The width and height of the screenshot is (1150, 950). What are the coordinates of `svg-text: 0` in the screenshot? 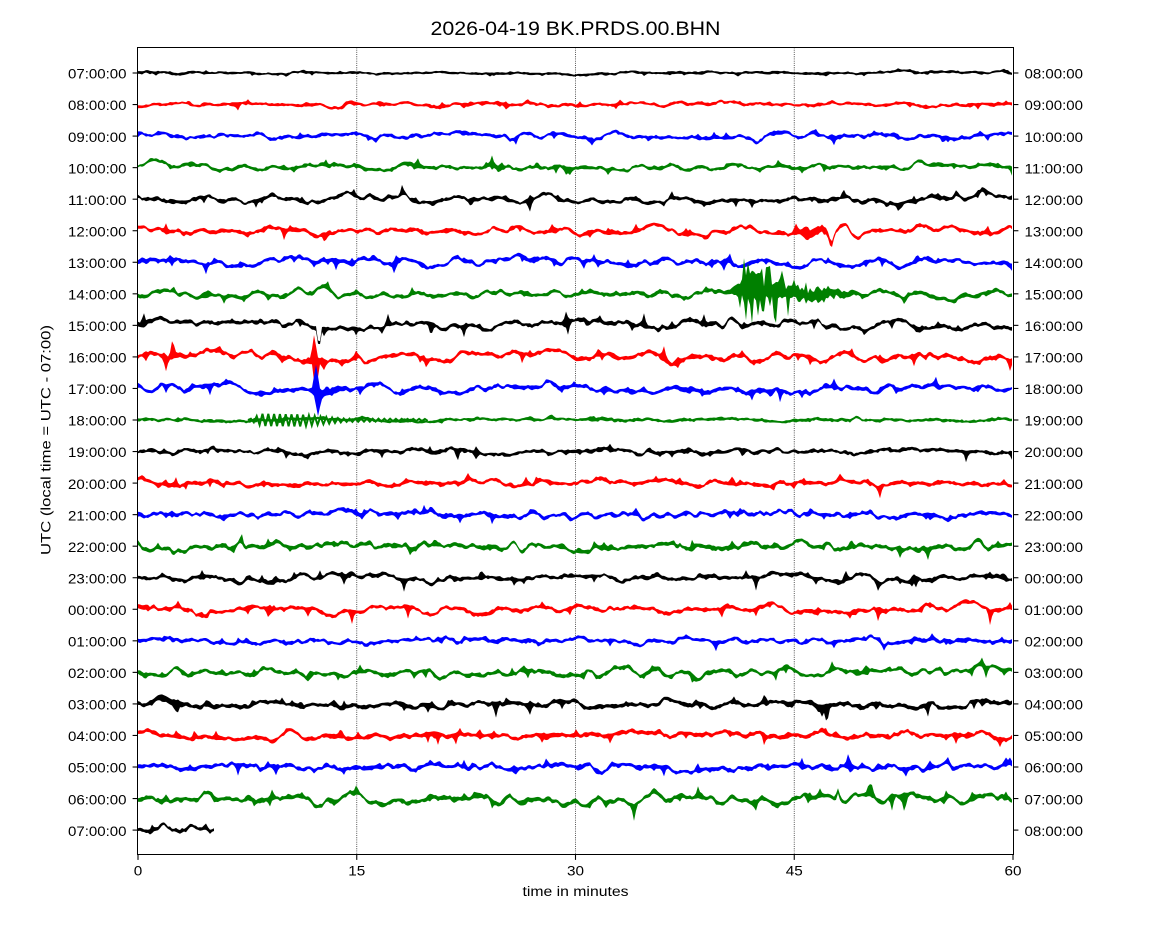 It's located at (138, 872).